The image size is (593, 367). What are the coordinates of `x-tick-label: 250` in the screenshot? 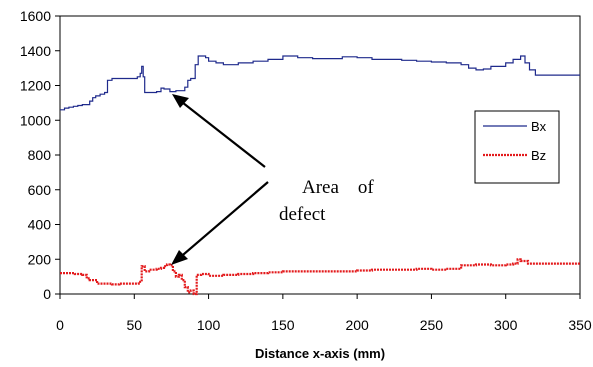 It's located at (432, 325).